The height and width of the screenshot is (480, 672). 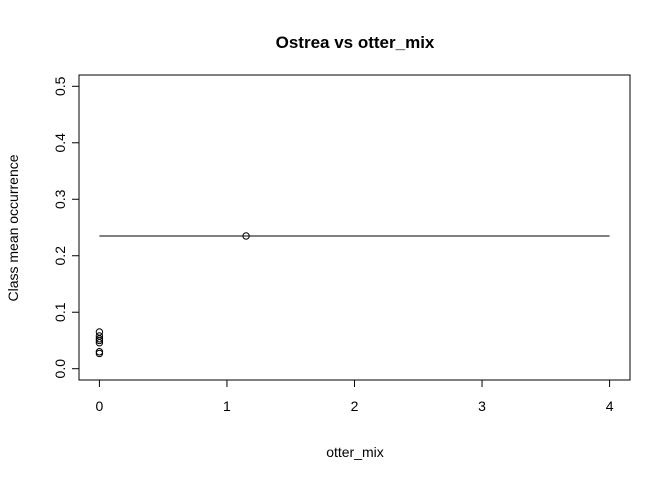 What do you see at coordinates (60, 312) in the screenshot?
I see `y-tick-label: 0.1` at bounding box center [60, 312].